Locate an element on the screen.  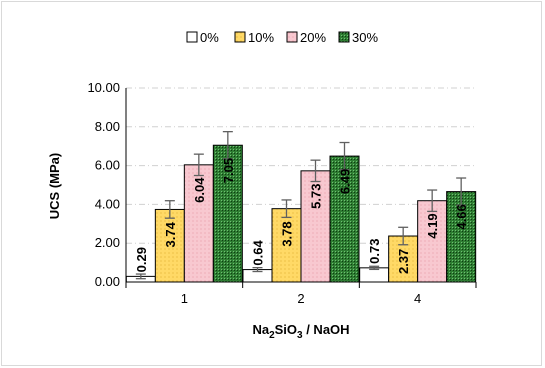
data-label: 0.73 is located at coordinates (374, 251).